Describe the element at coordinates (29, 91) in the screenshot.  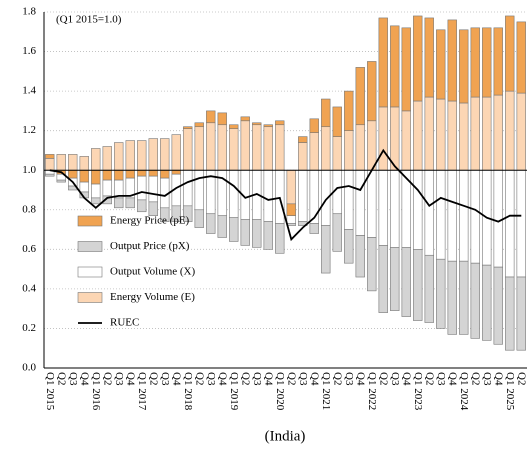
I see `y-tick-label: 1.4` at that location.